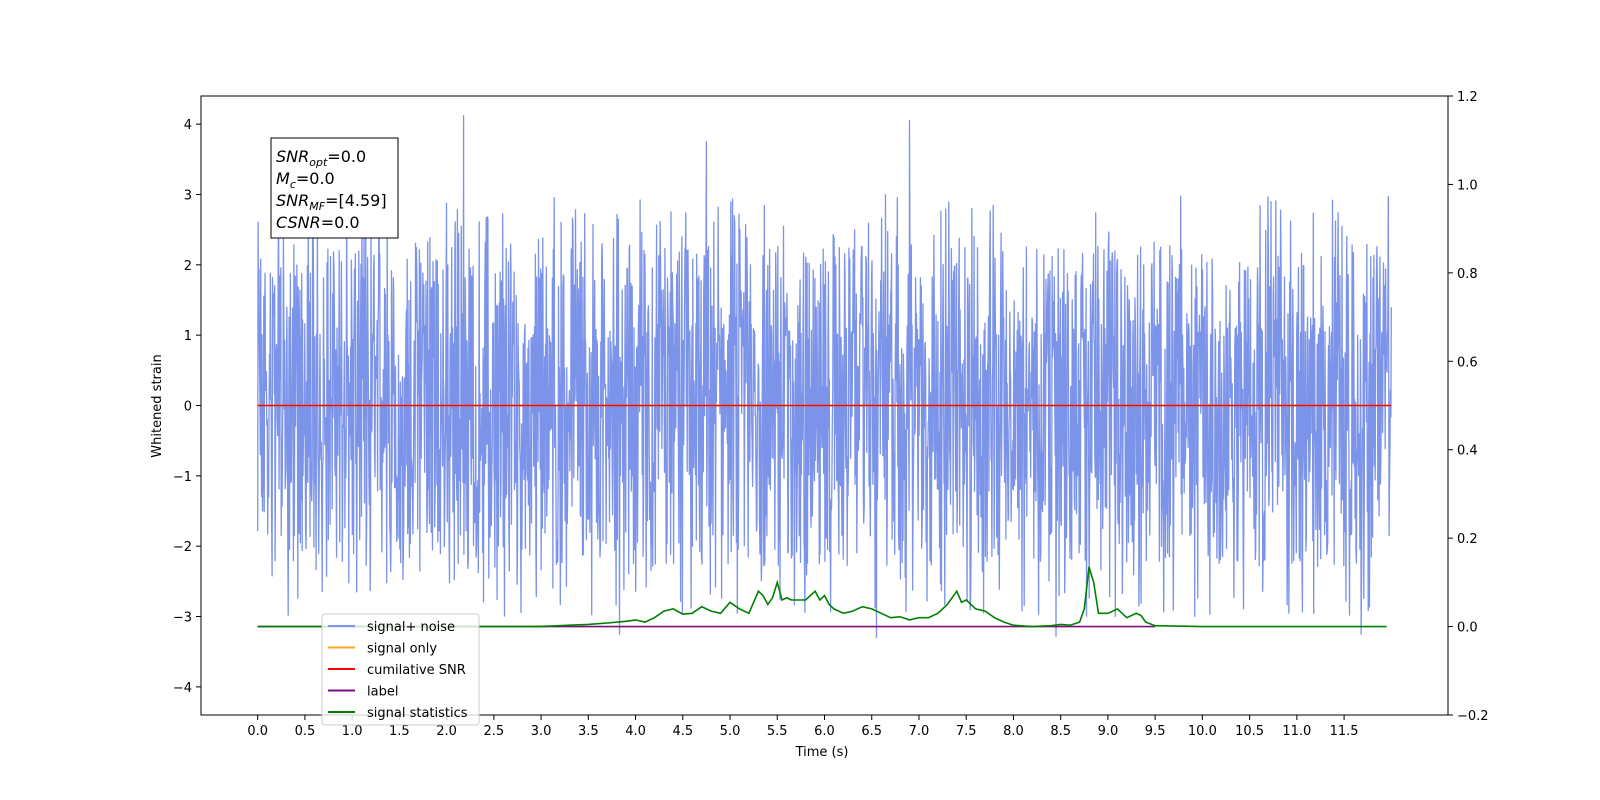 Image resolution: width=1600 pixels, height=800 pixels. I want to click on annotation-line: SNRMF=[4.59], so click(331, 202).